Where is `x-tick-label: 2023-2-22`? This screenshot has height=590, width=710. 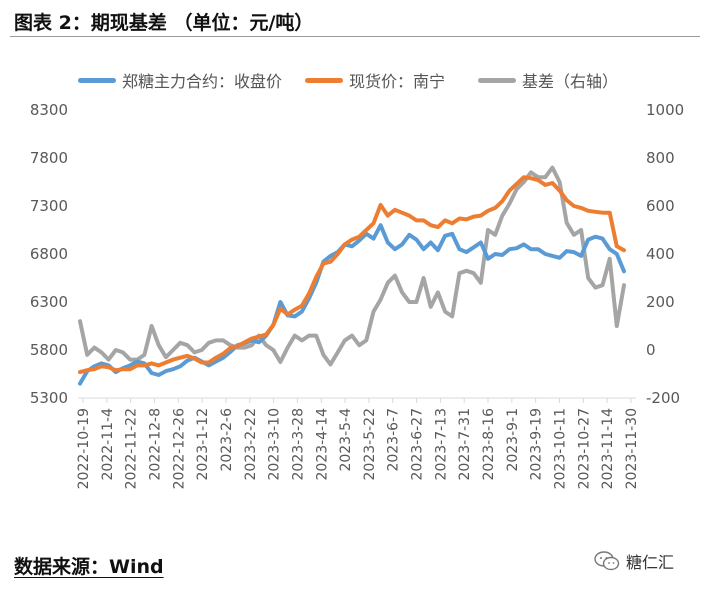 x-tick-label: 2023-2-22 is located at coordinates (251, 444).